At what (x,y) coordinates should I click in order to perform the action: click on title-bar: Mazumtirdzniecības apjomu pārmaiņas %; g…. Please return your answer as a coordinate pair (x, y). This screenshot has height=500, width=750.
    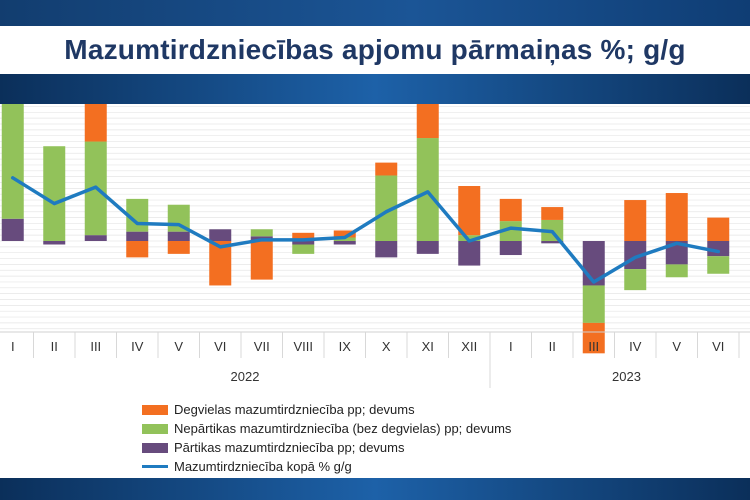
    Looking at the image, I should click on (375, 50).